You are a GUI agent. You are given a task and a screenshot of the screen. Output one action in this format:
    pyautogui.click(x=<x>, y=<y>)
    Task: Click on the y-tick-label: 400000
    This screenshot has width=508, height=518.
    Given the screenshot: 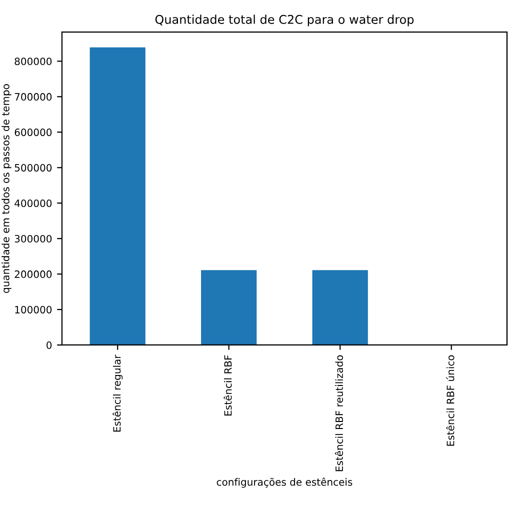 What is the action you would take?
    pyautogui.click(x=33, y=203)
    